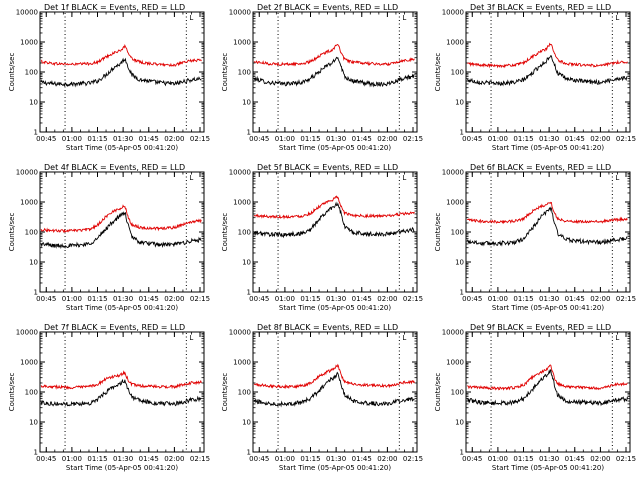 The image size is (640, 480). Describe the element at coordinates (540, 7) in the screenshot. I see `chart-title: Det 3f BLACK = Events, RED = LLD` at that location.